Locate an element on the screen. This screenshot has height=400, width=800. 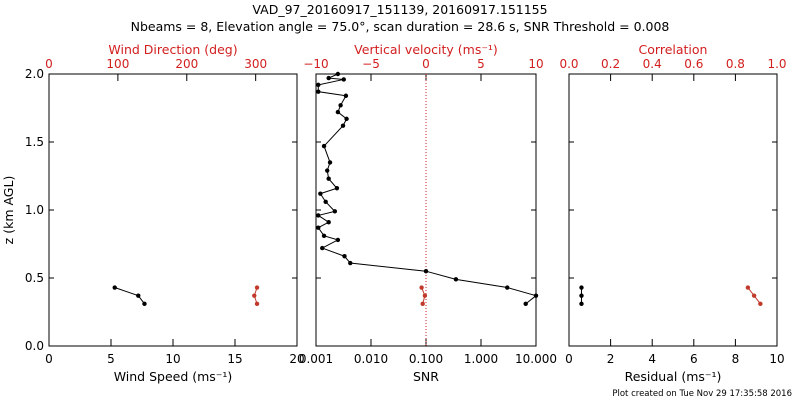
x-tick-label: 6 is located at coordinates (694, 359).